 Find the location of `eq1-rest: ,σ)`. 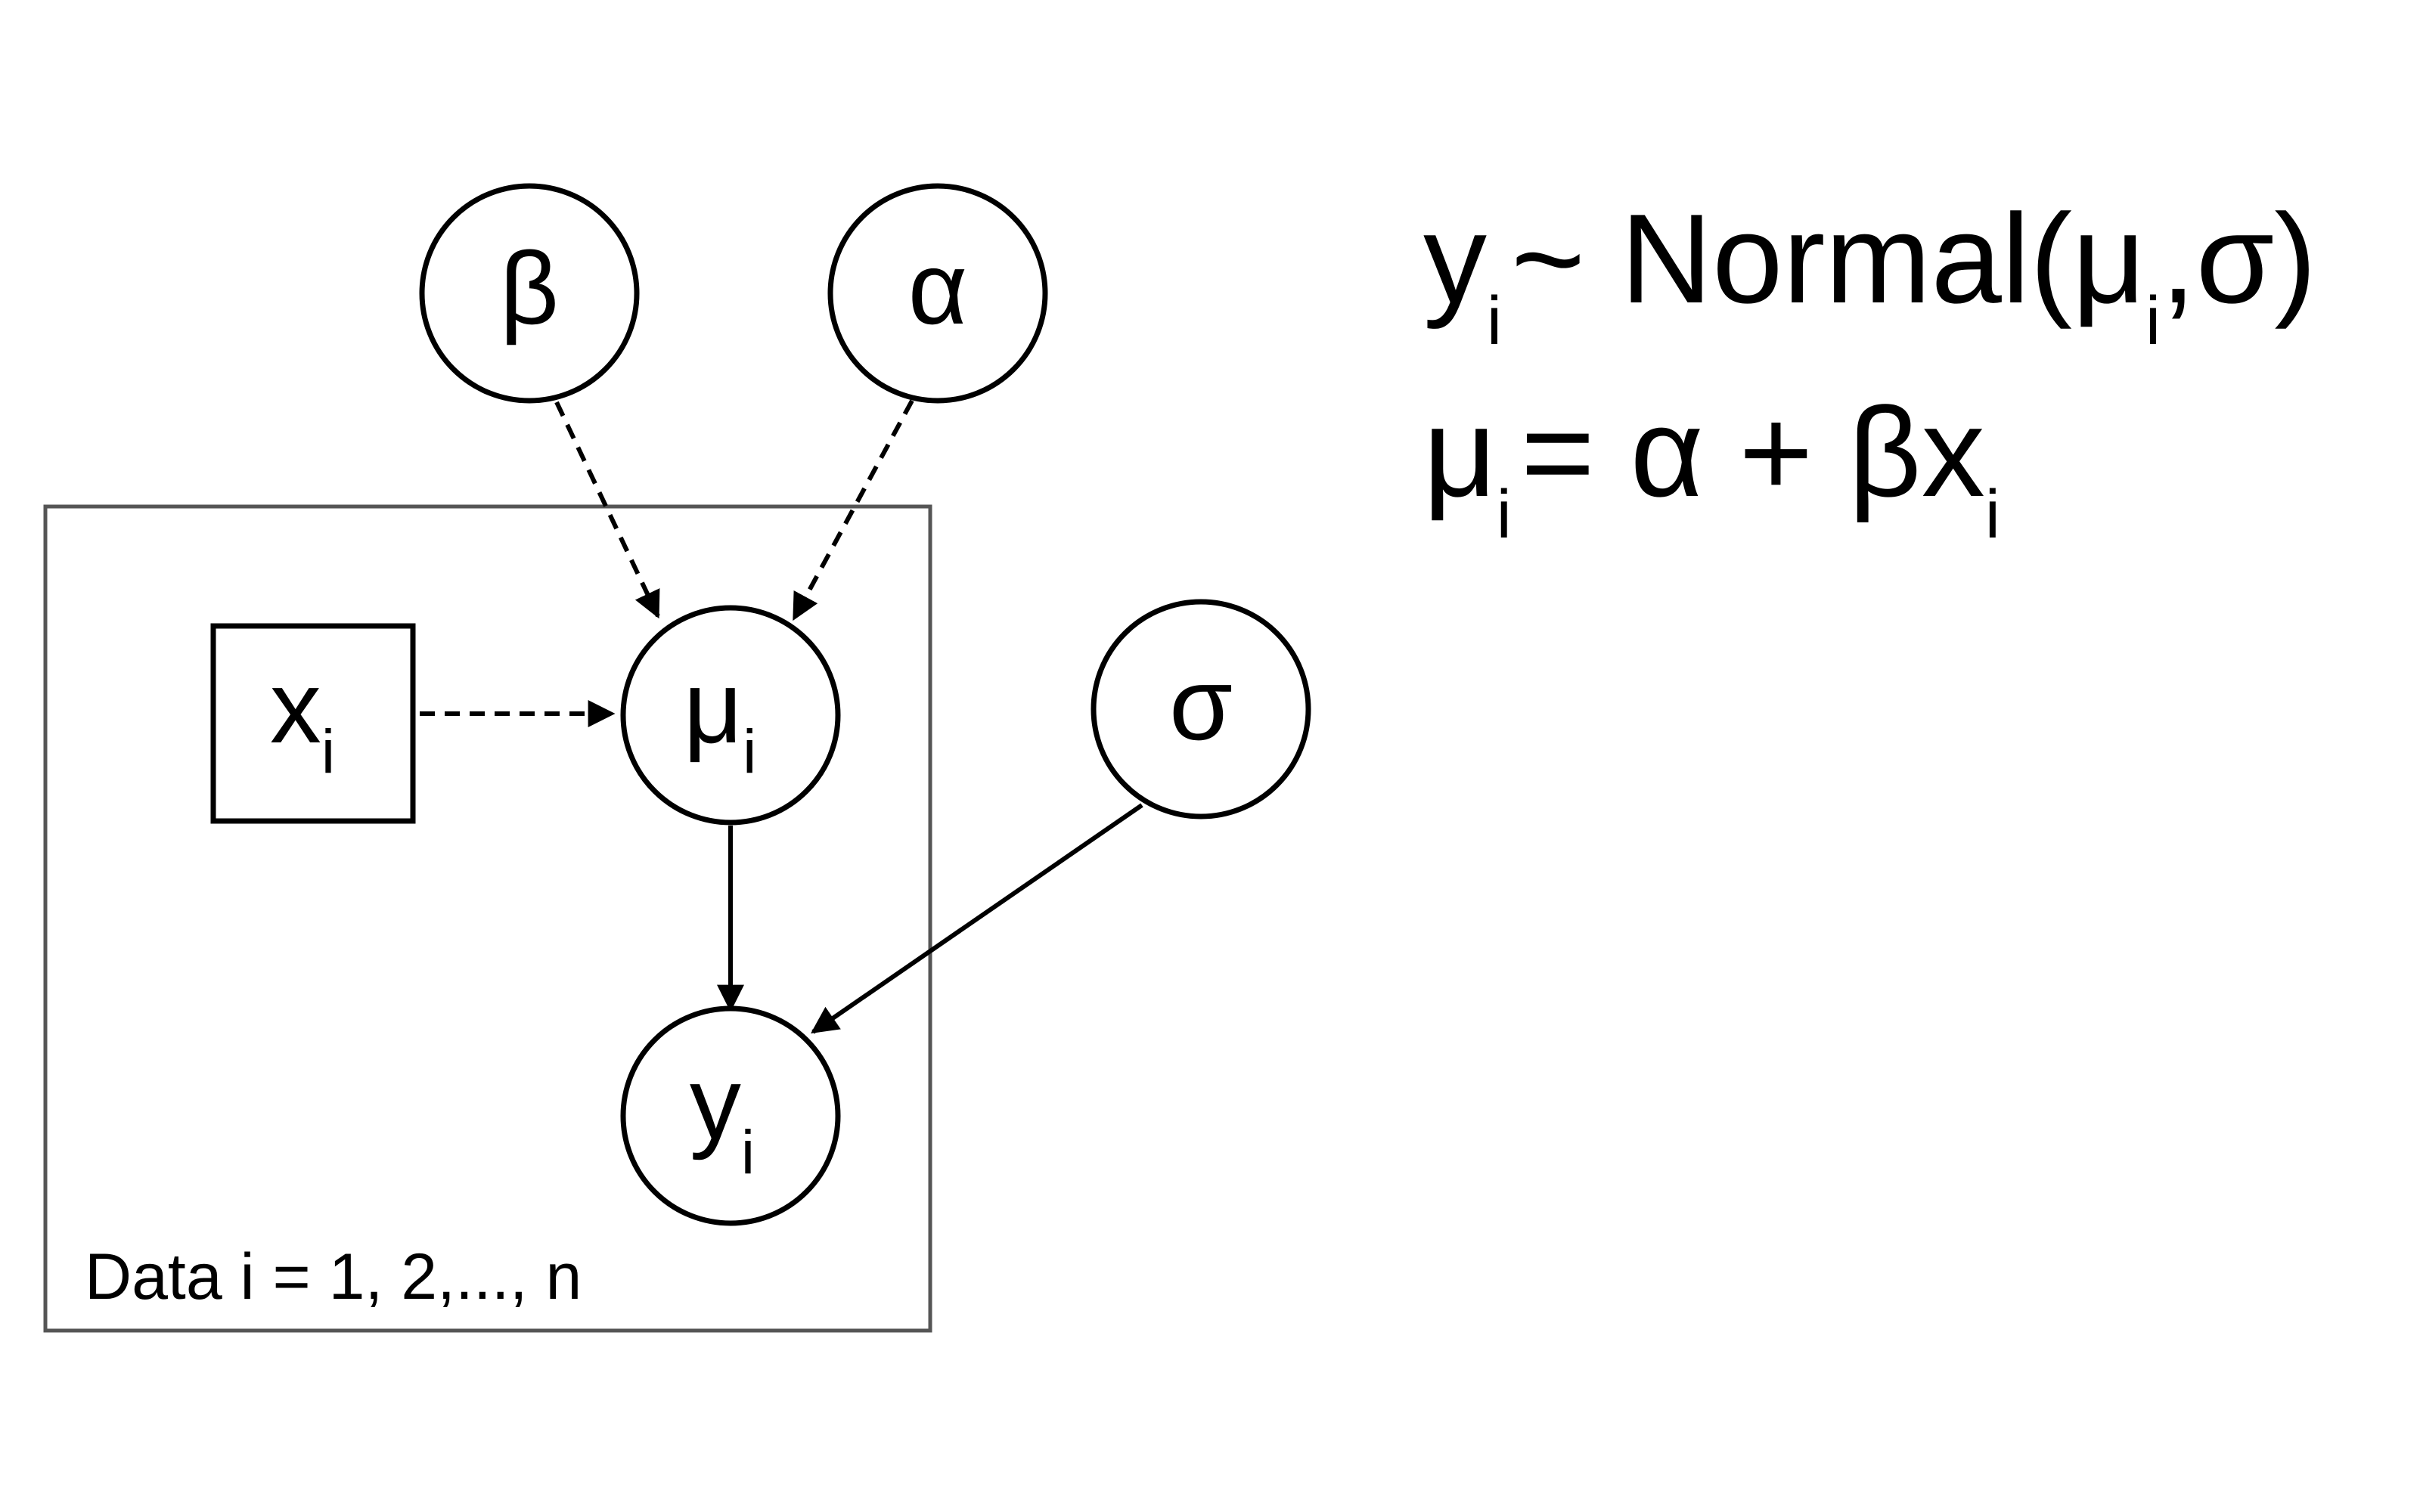

eq1-rest: ,σ) is located at coordinates (2238, 258).